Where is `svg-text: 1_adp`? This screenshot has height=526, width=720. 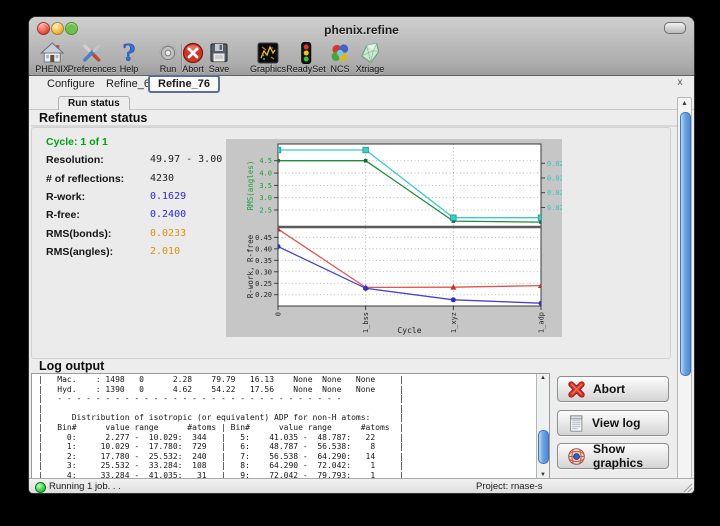 svg-text: 1_adp is located at coordinates (542, 322).